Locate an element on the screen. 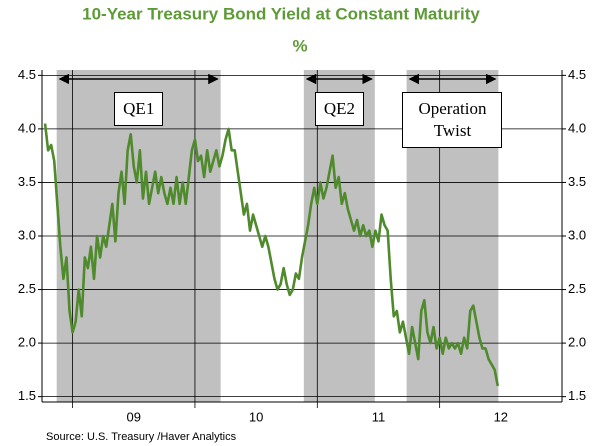  region-label: Operation Twist is located at coordinates (452, 120).